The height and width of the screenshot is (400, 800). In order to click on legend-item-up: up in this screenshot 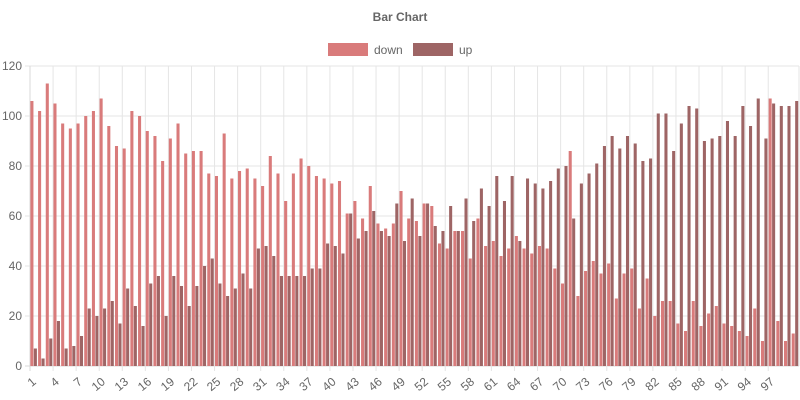, I will do `click(443, 50)`.